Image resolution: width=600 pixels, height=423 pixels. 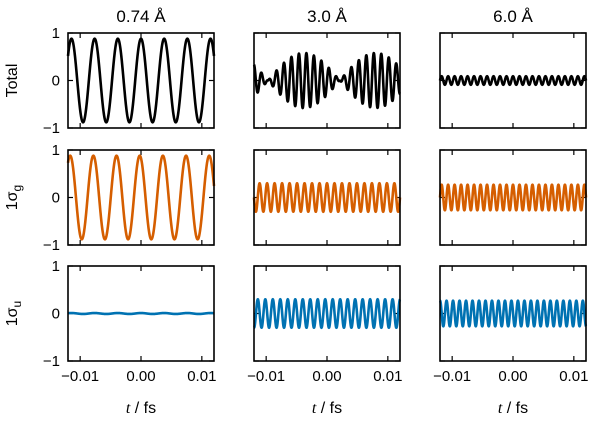 What do you see at coordinates (513, 16) in the screenshot?
I see `column-title: 6.0 Å` at bounding box center [513, 16].